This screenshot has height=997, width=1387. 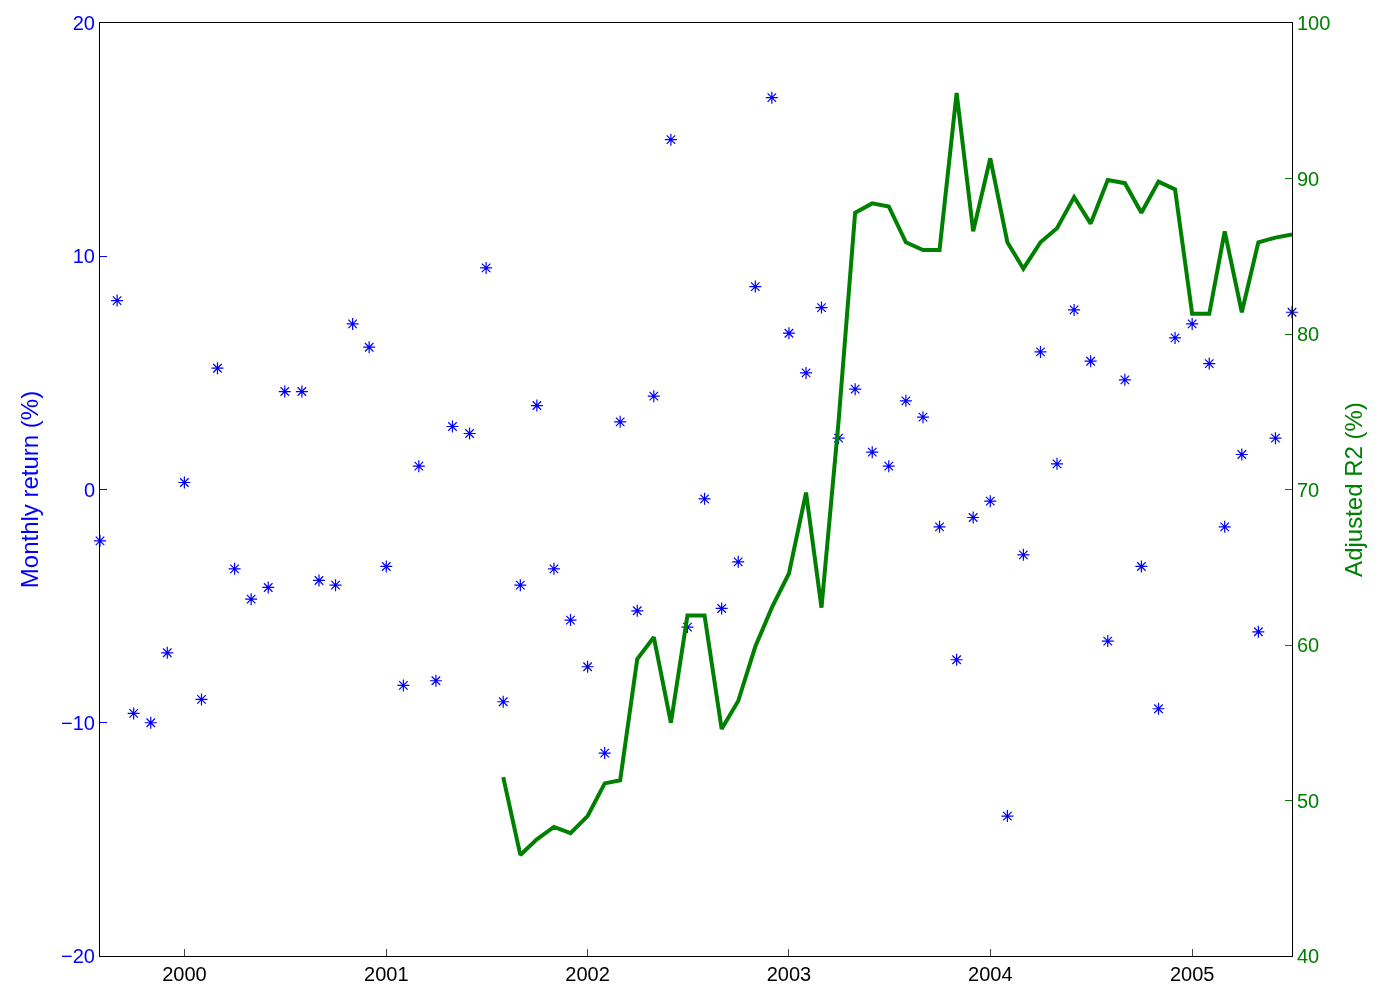 What do you see at coordinates (1308, 956) in the screenshot?
I see `y2-tick-label: 40` at bounding box center [1308, 956].